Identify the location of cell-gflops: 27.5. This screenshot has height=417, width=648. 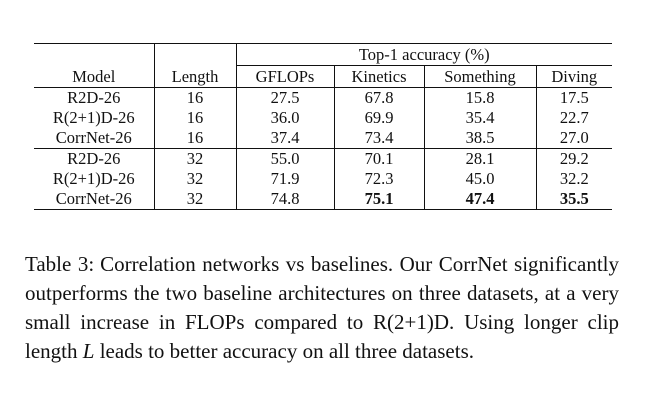
(285, 97).